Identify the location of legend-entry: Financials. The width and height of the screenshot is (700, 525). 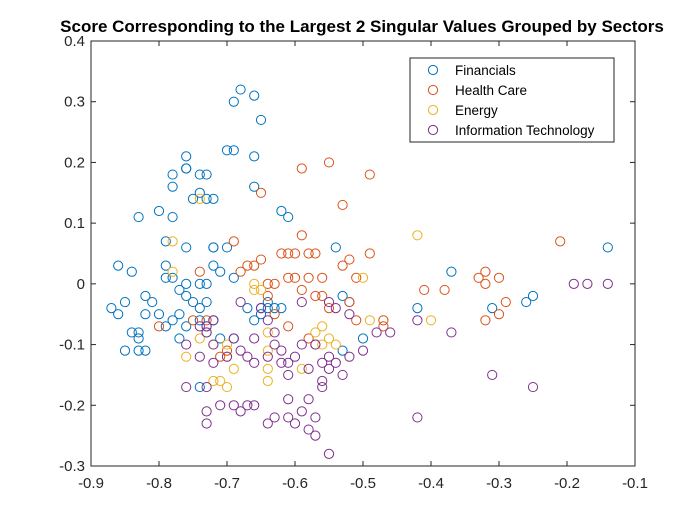
(471, 70).